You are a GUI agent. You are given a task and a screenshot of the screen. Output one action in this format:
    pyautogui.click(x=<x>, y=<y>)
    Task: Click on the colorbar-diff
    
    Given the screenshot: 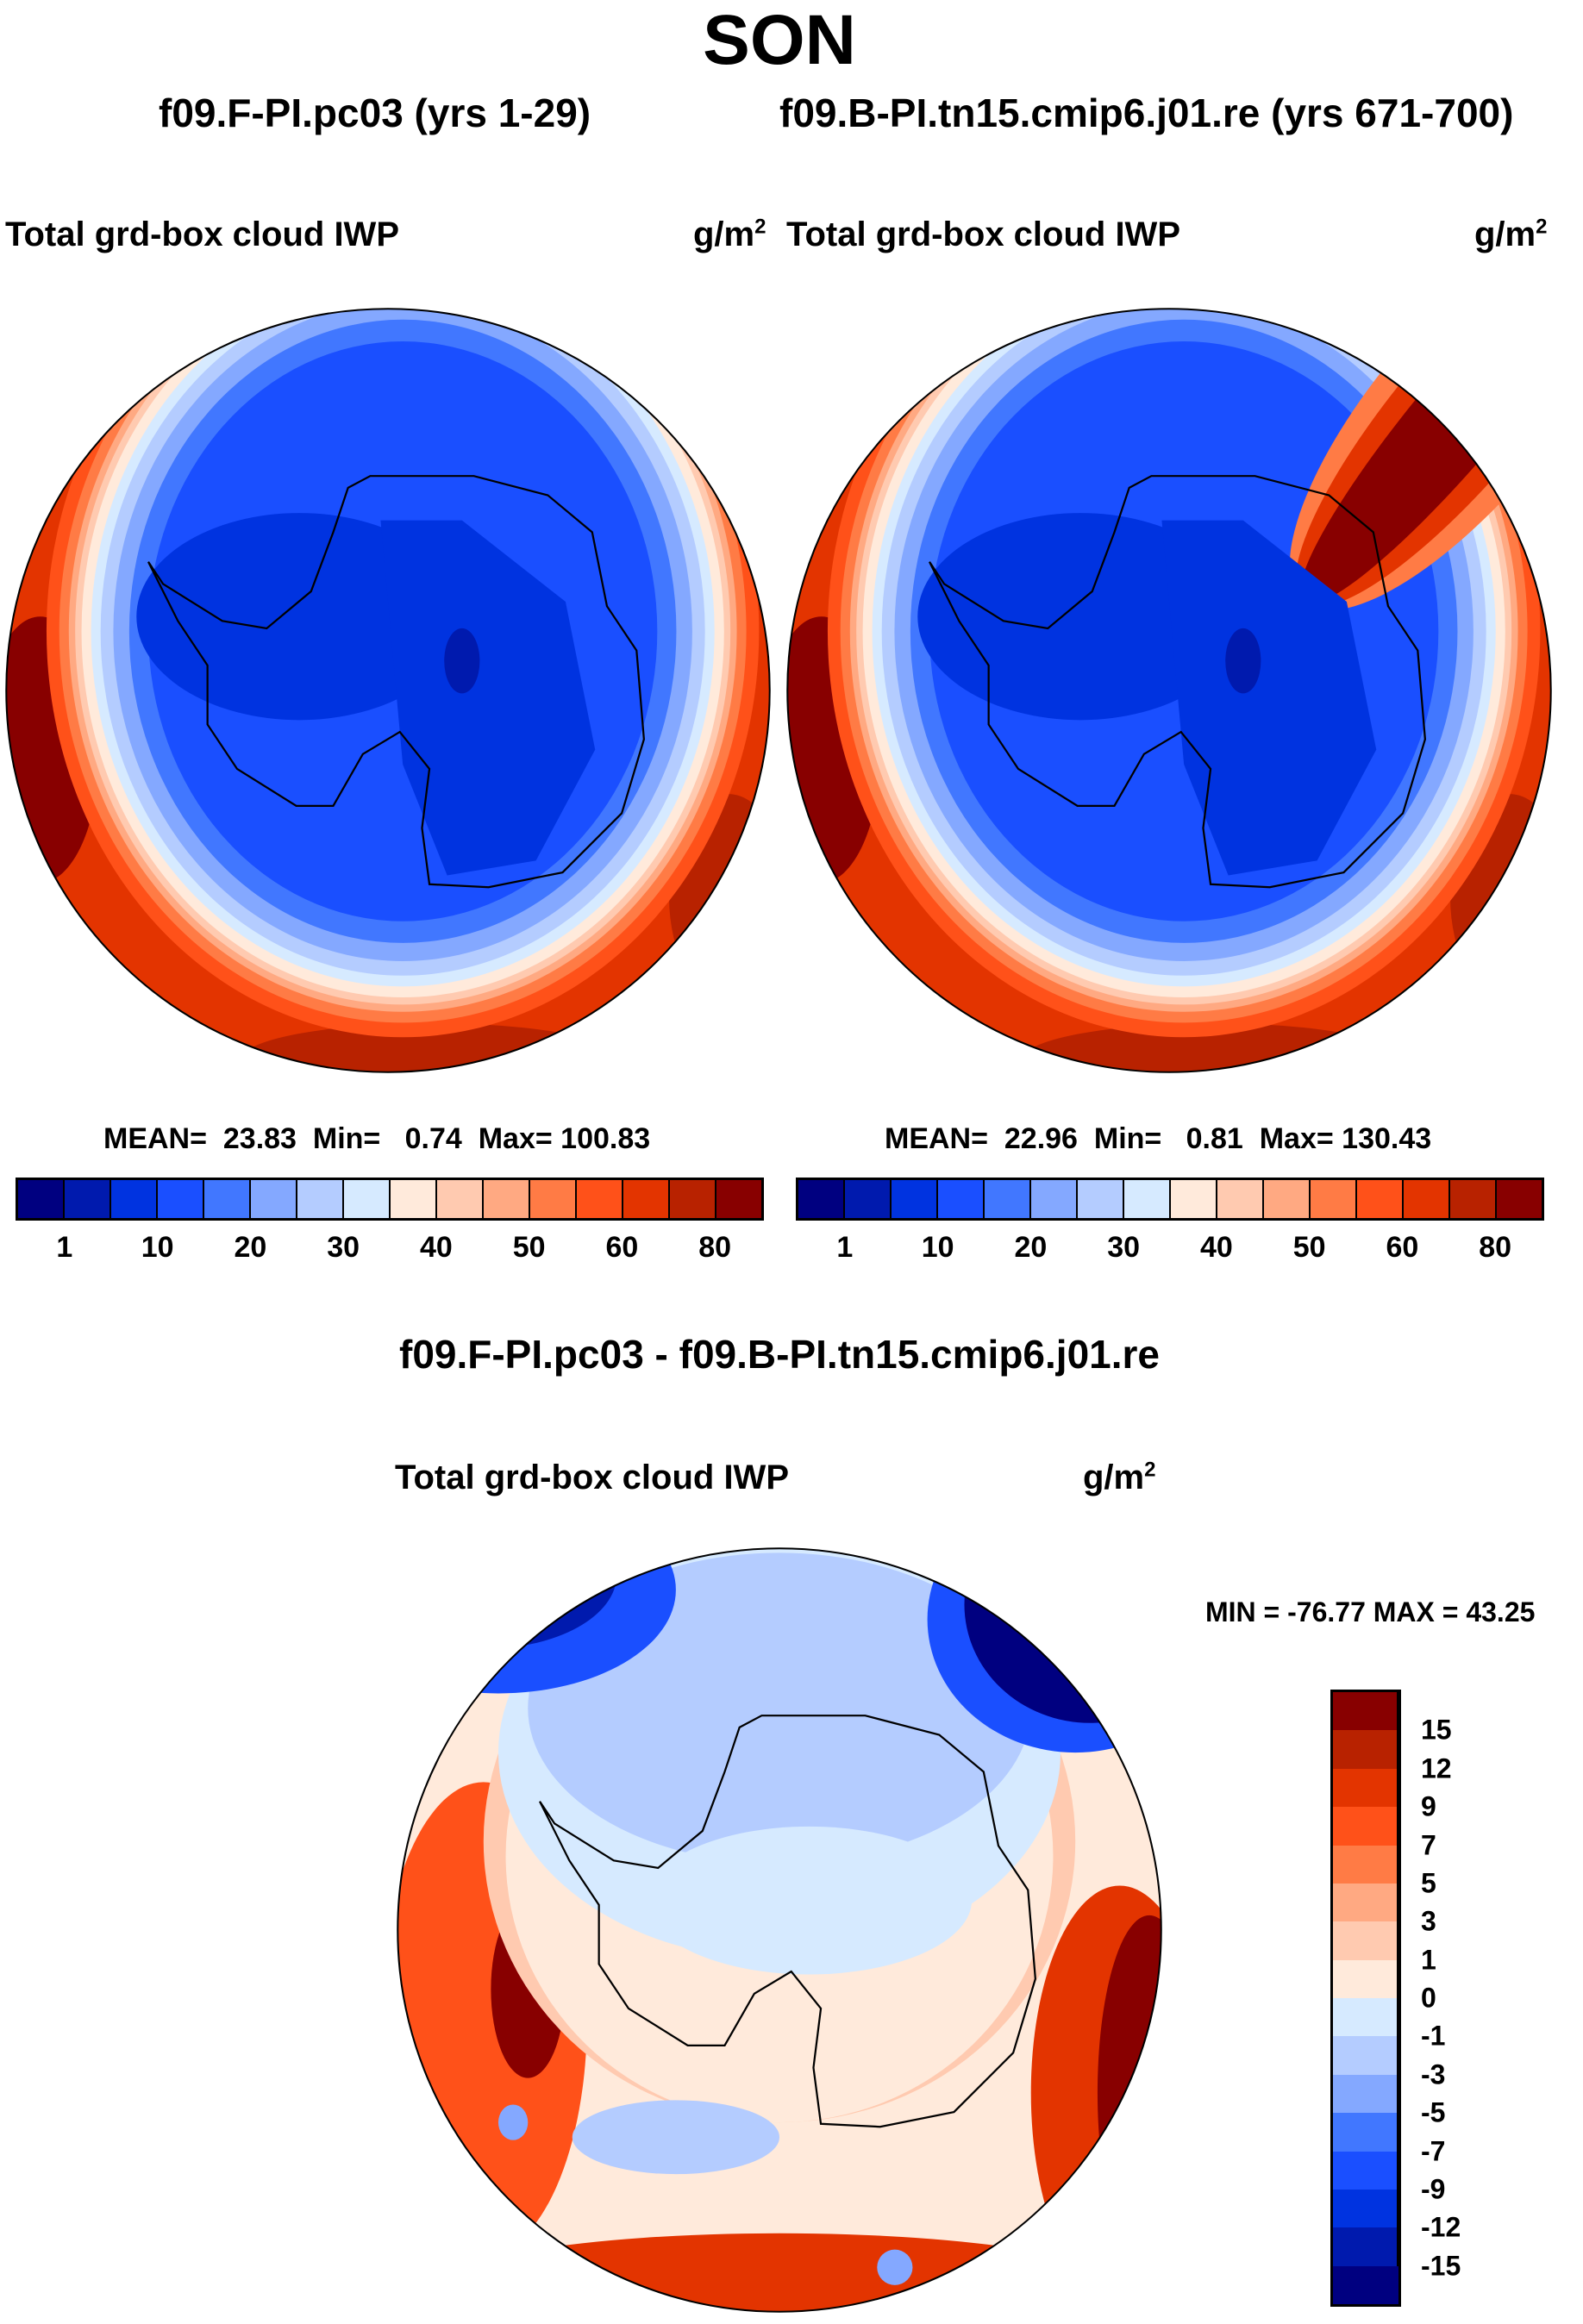 What is the action you would take?
    pyautogui.click(x=1365, y=1998)
    